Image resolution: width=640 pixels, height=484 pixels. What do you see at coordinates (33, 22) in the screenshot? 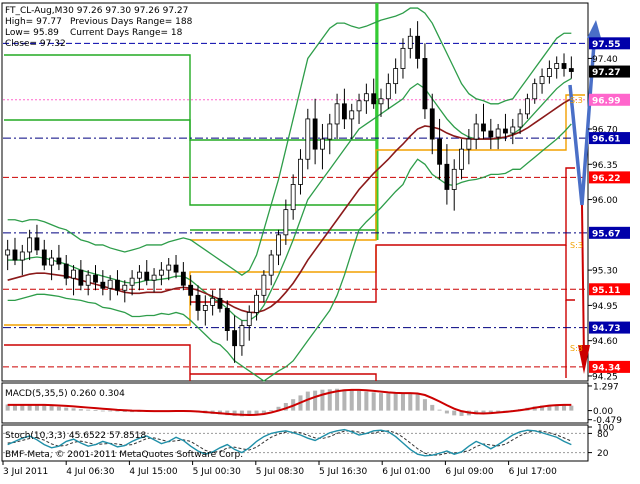
I see `high-value: High= 97.77` at bounding box center [33, 22].